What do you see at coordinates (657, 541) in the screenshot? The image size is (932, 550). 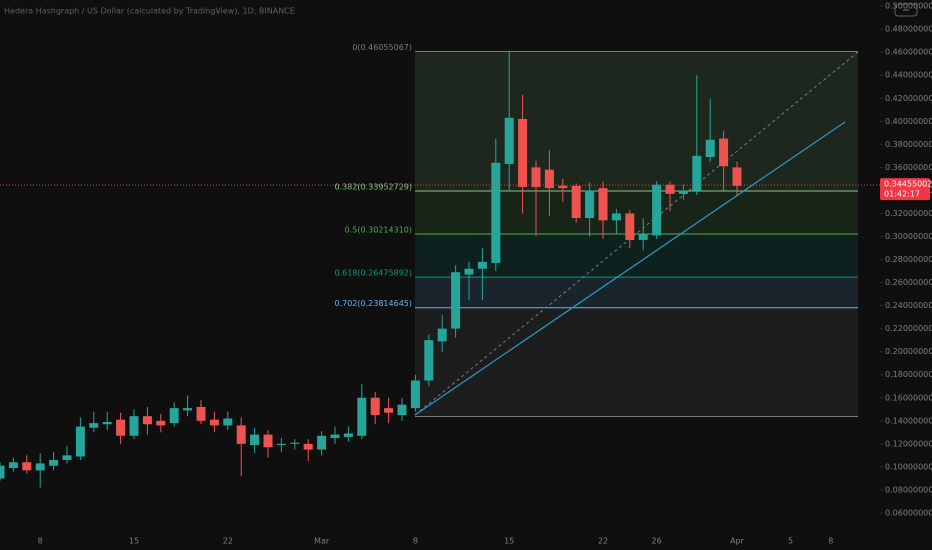 I see `x-tick-label: 26` at bounding box center [657, 541].